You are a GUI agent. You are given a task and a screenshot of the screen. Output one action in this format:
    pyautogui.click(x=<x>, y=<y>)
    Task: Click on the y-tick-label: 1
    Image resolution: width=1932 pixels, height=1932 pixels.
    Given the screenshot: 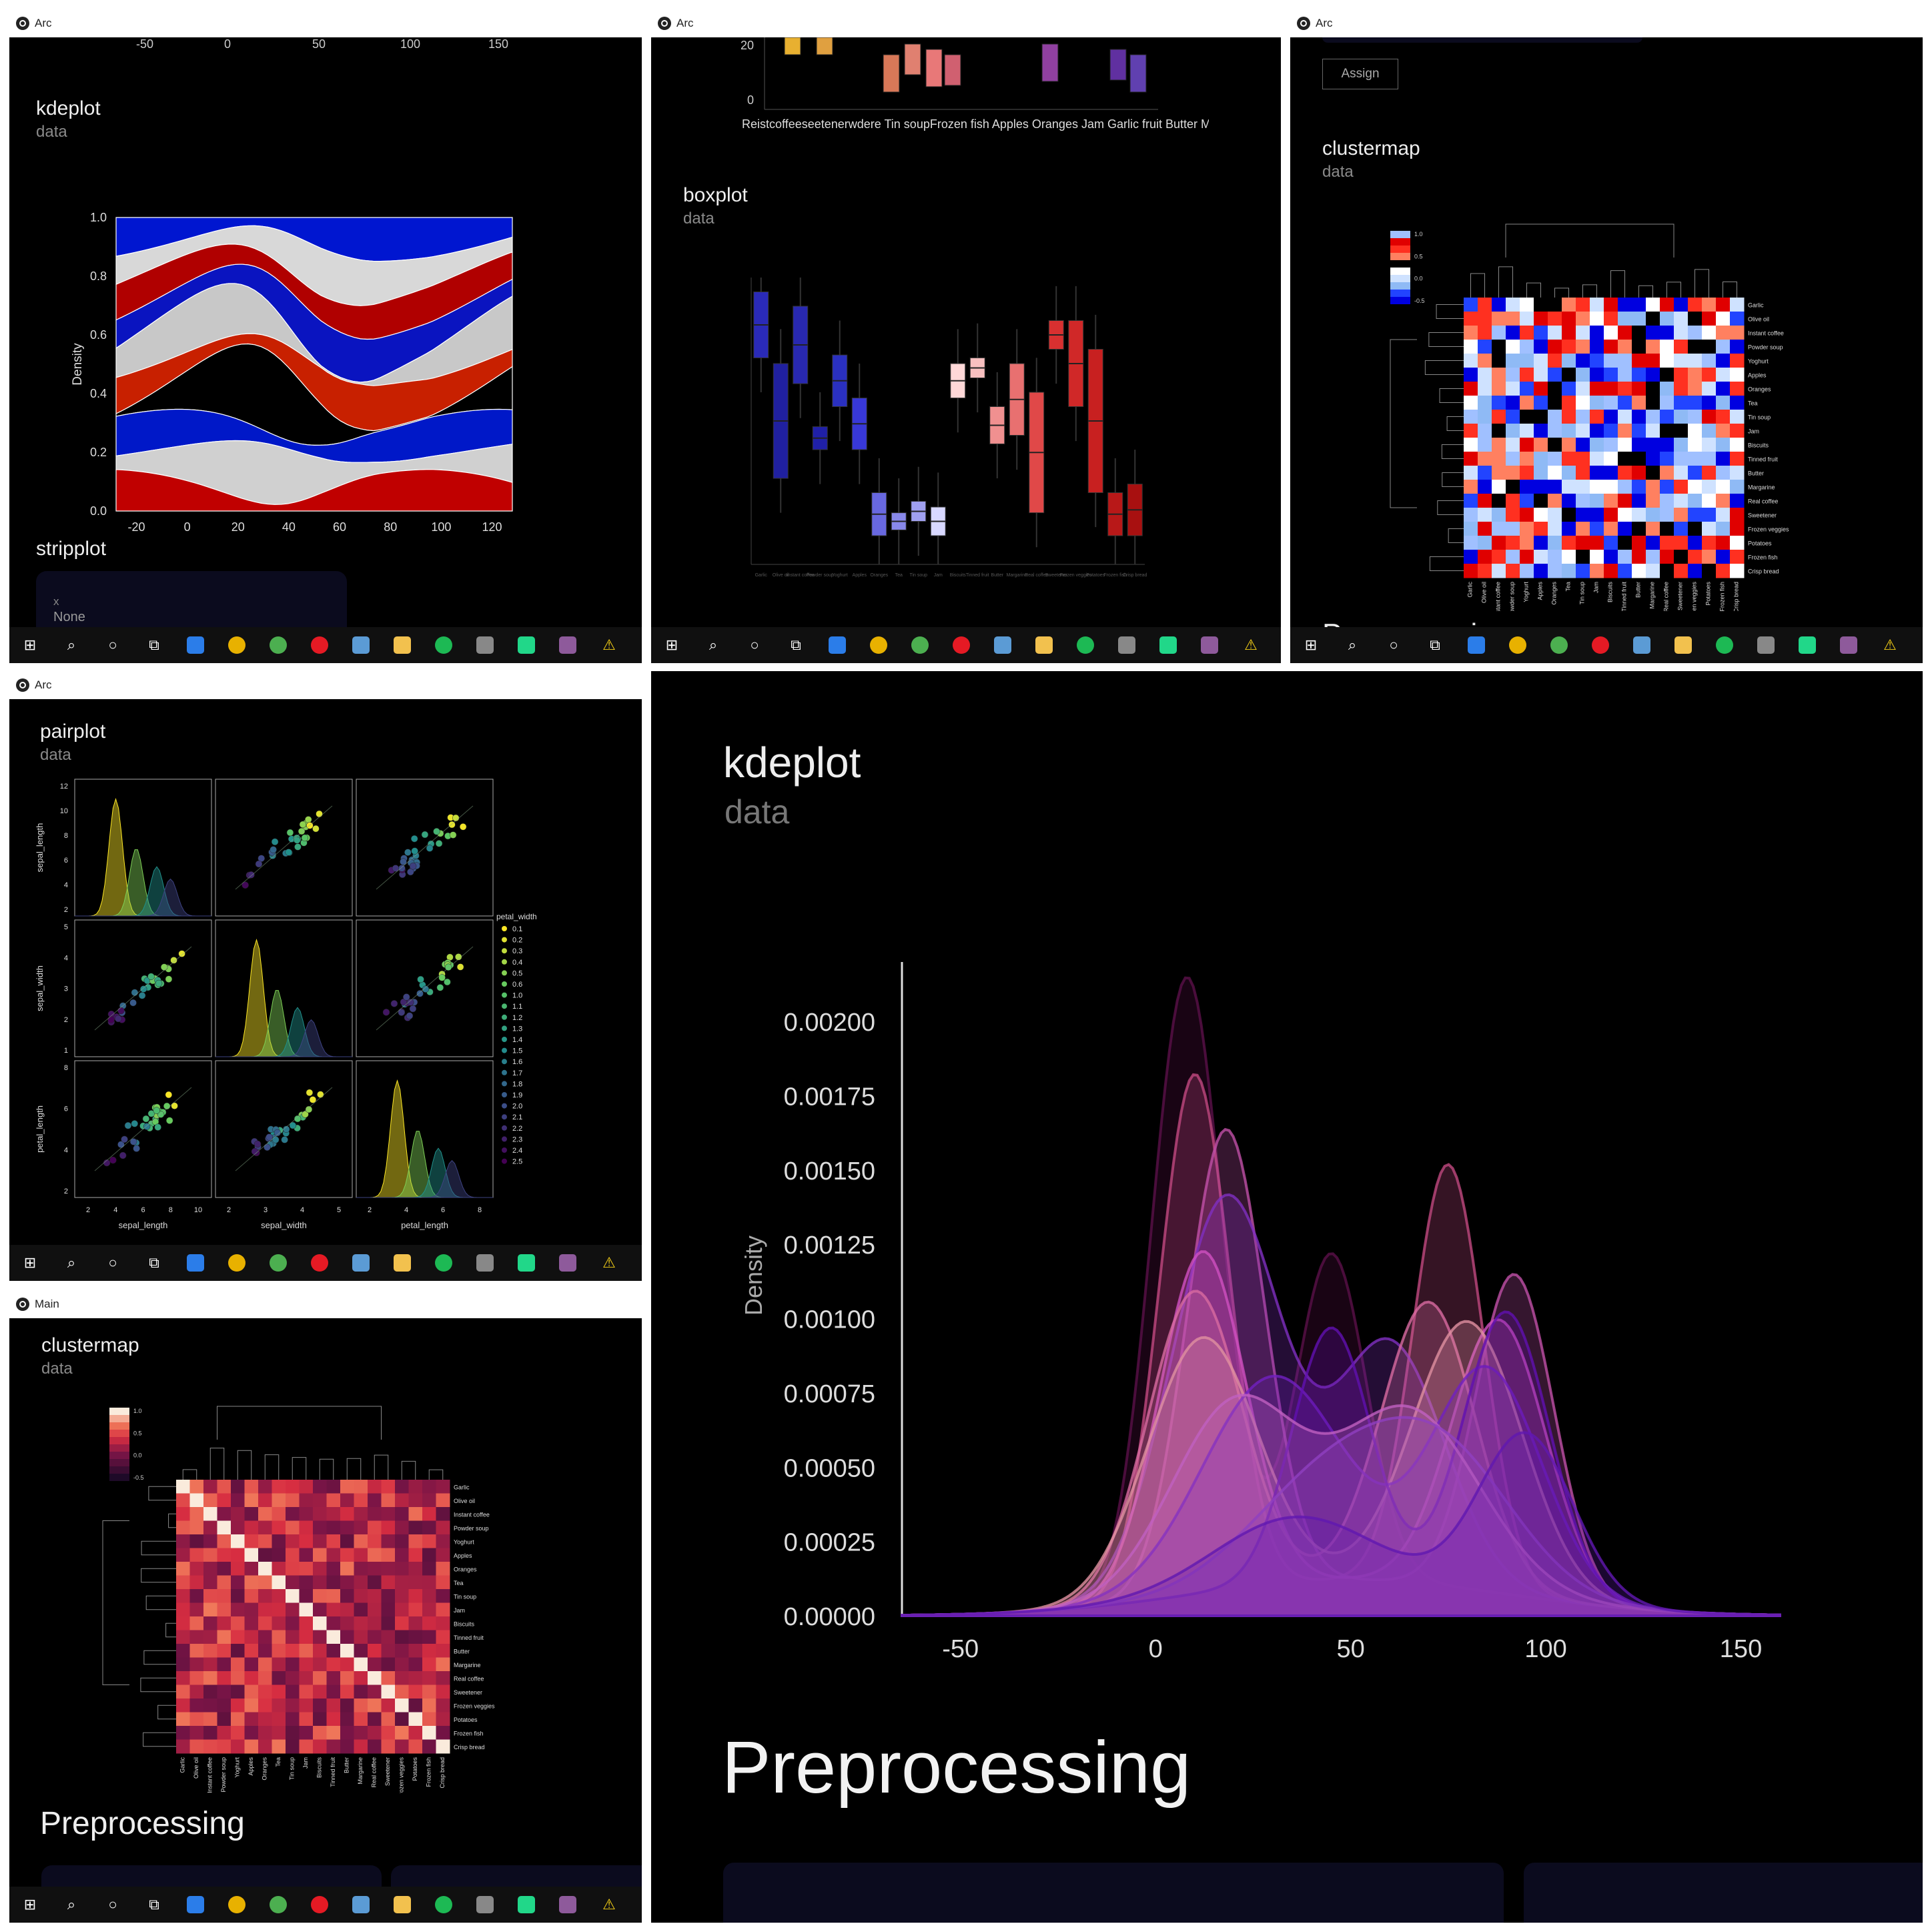 What is the action you would take?
    pyautogui.click(x=66, y=1051)
    